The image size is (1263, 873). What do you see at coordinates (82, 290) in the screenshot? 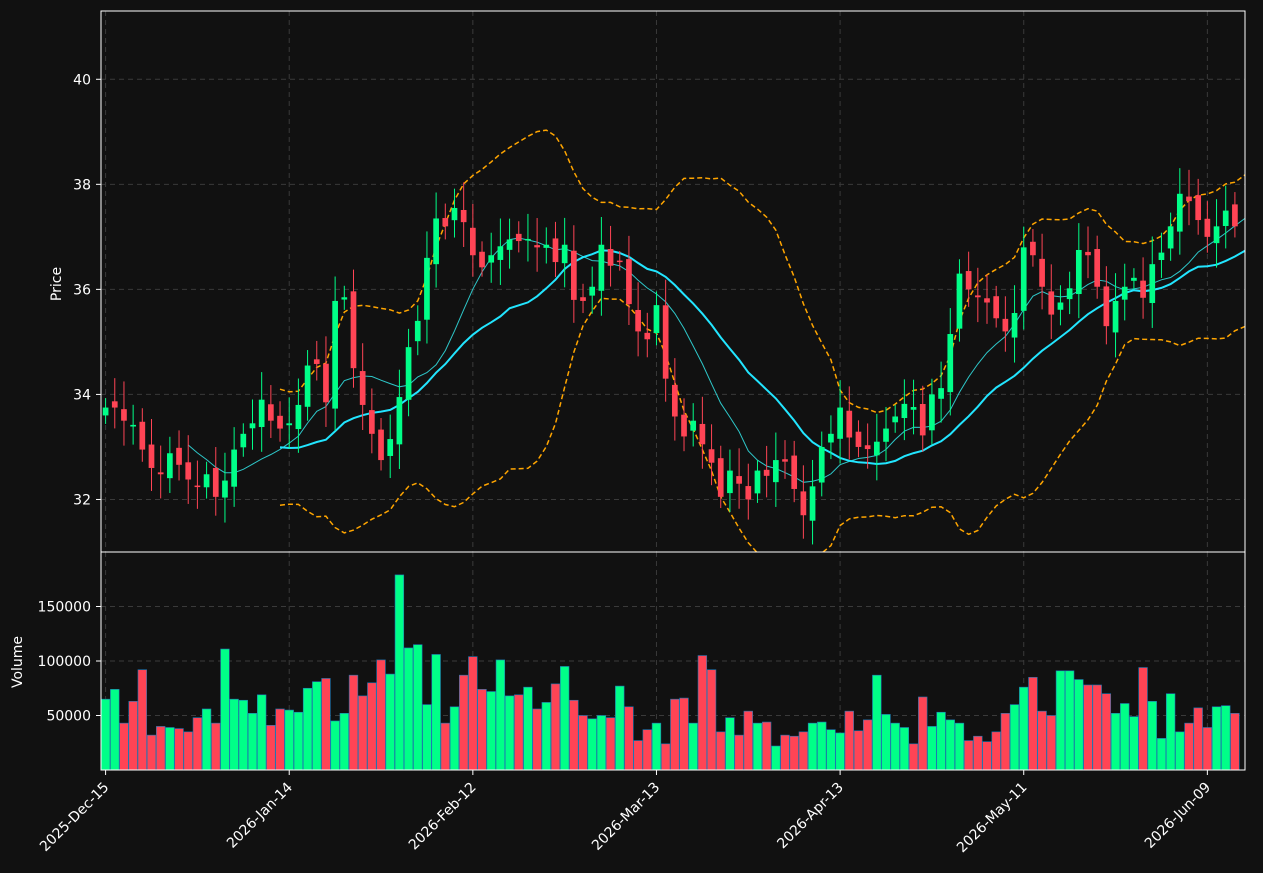
I see `price-tick-label: 36` at bounding box center [82, 290].